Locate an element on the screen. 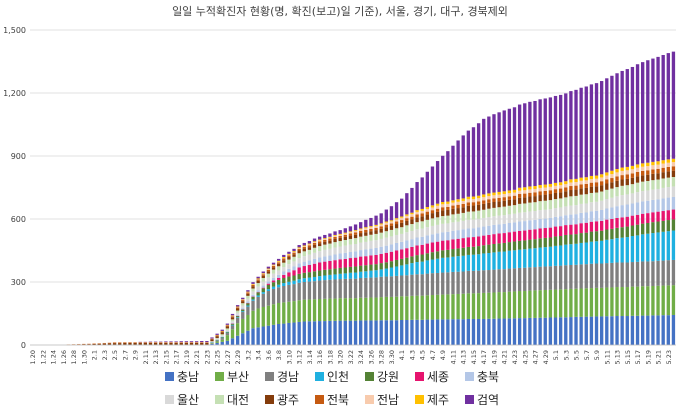  legend-label: 전남 is located at coordinates (388, 400).